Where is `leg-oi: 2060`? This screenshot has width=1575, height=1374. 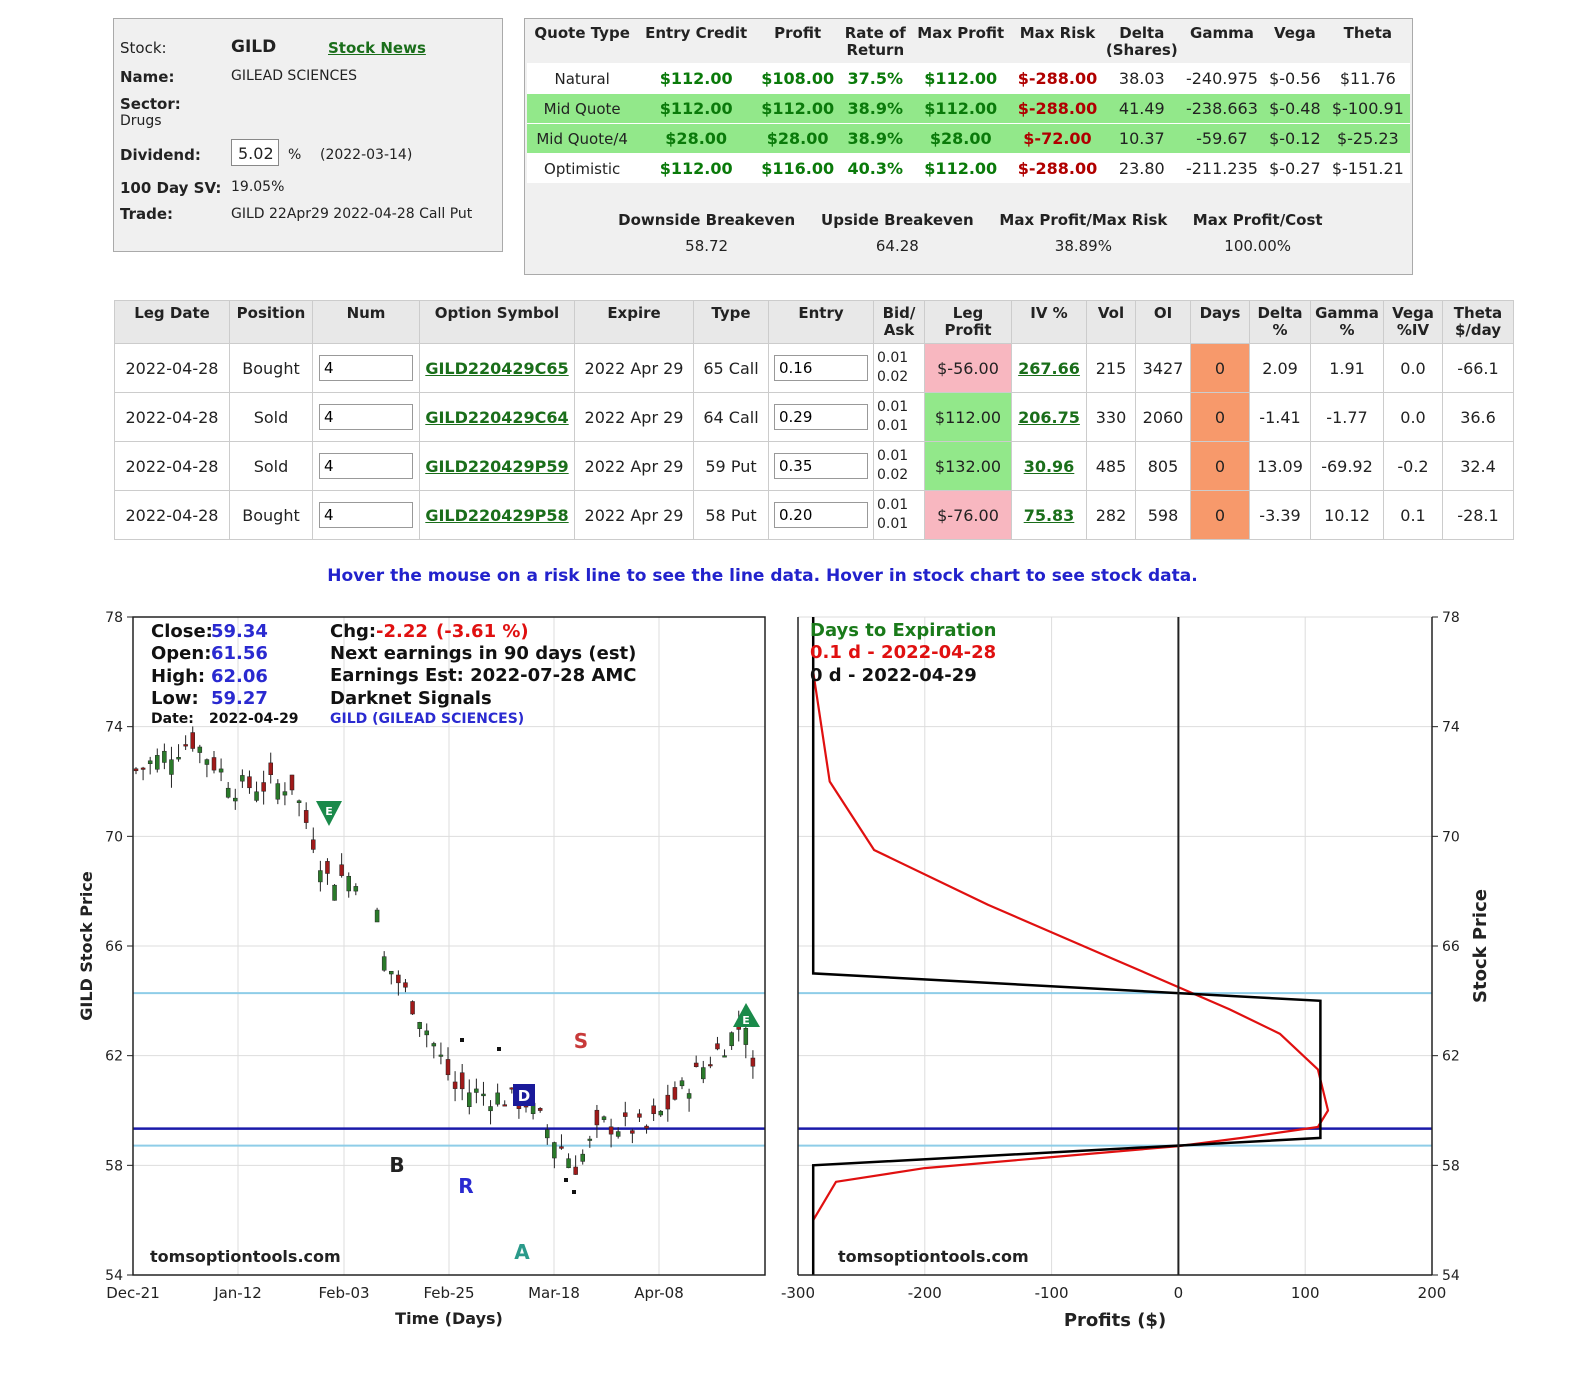 leg-oi: 2060 is located at coordinates (1163, 417).